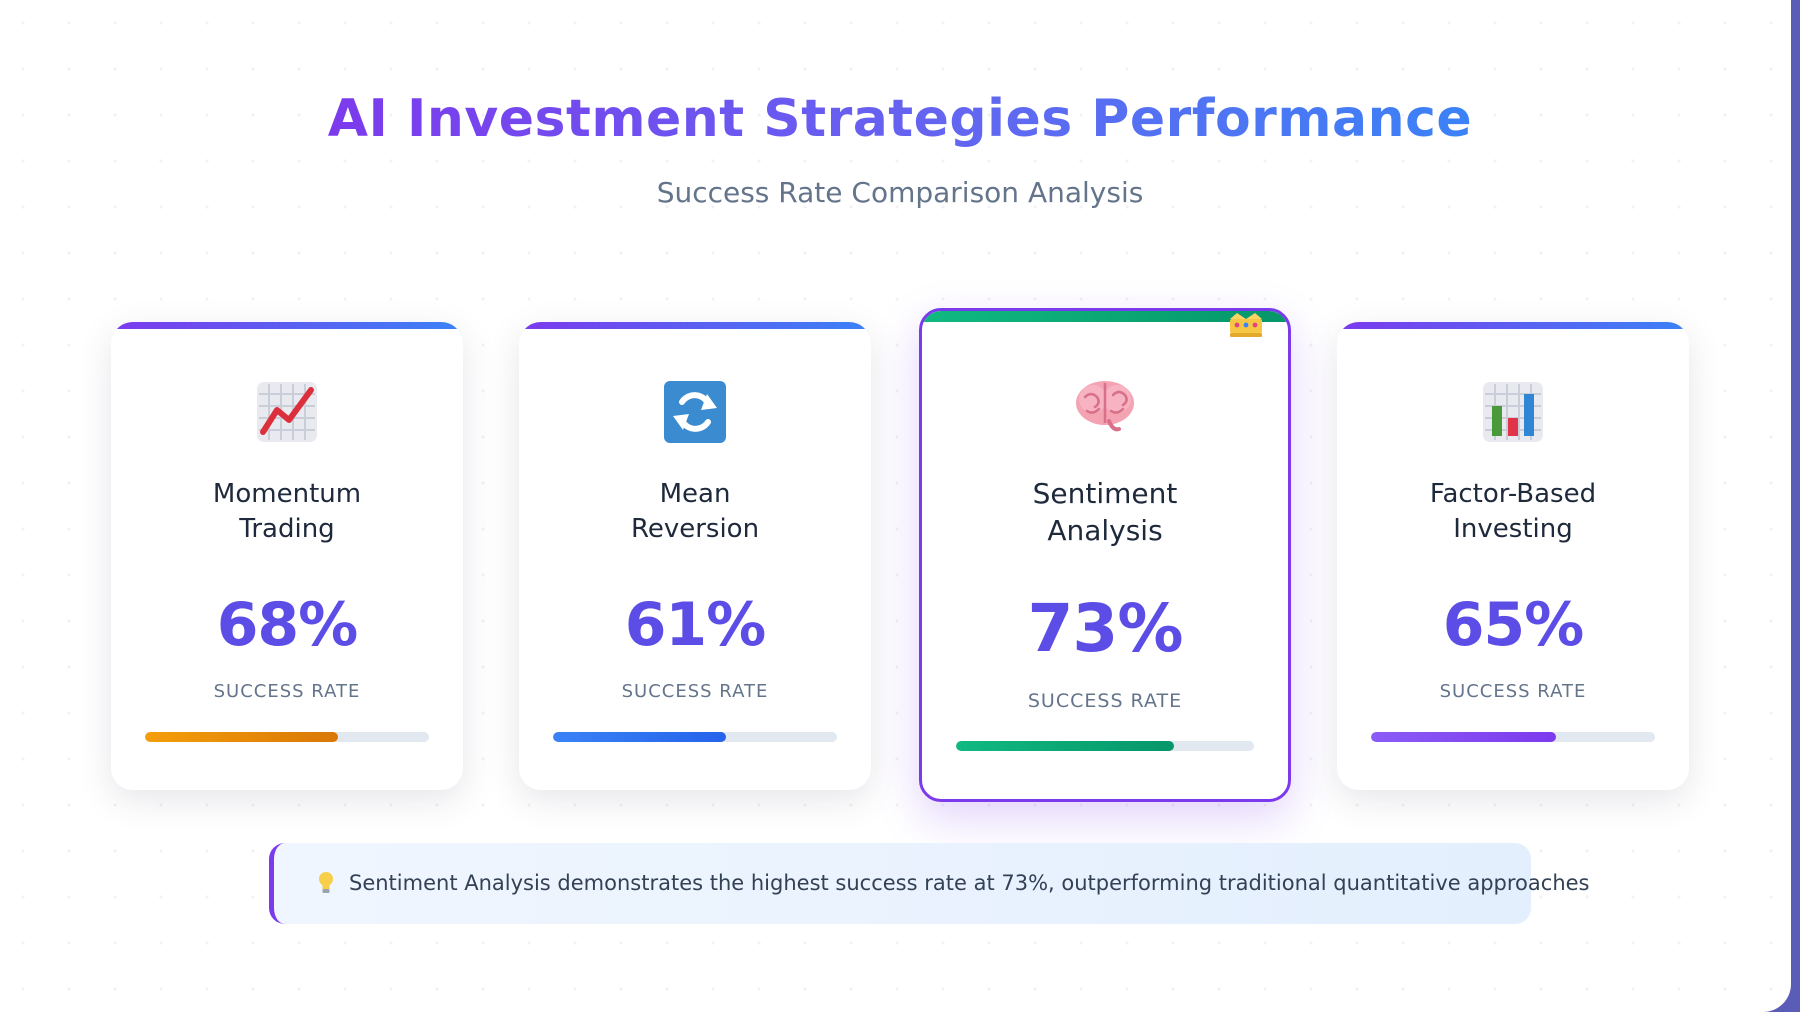 The width and height of the screenshot is (1800, 1012). I want to click on success-rate-value: 61%, so click(695, 625).